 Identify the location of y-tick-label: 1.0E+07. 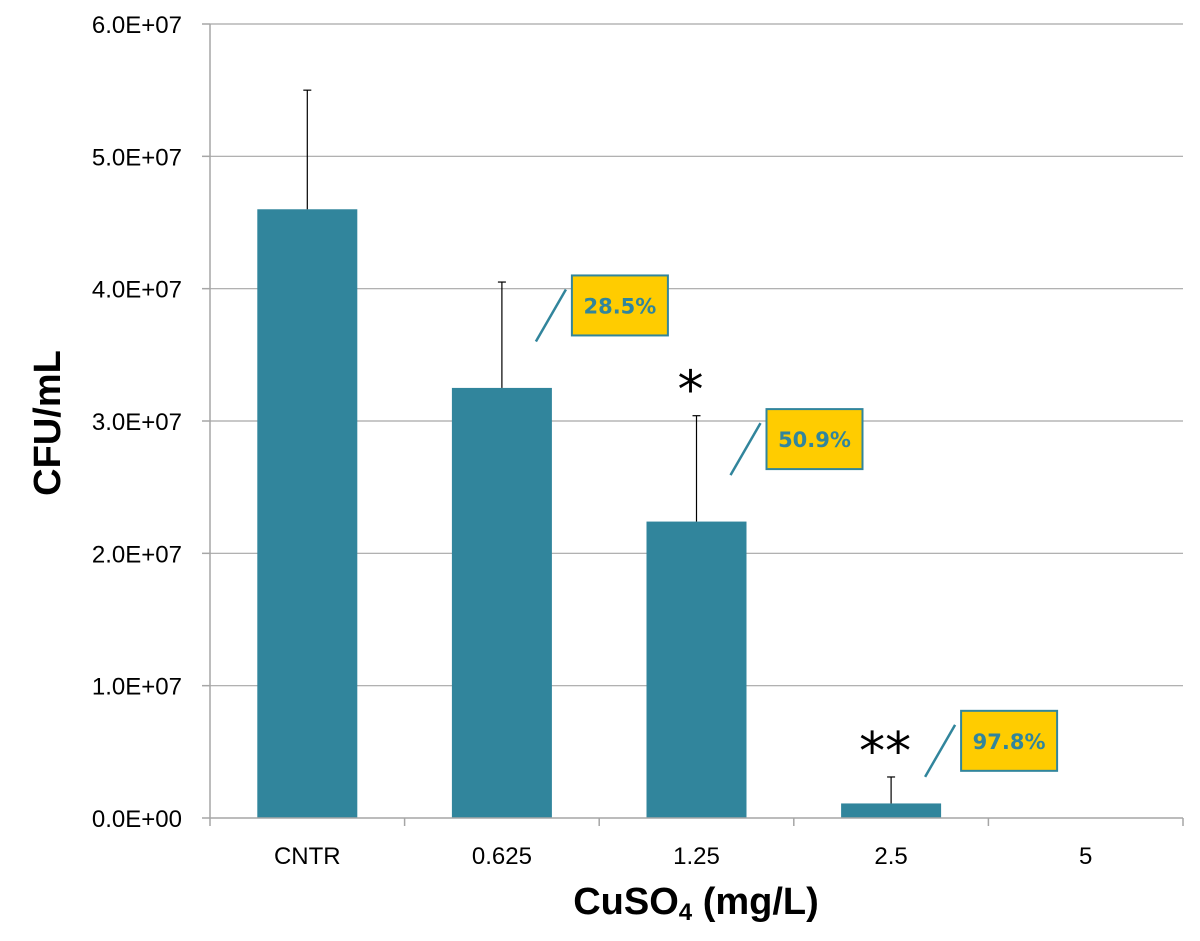
(137, 687).